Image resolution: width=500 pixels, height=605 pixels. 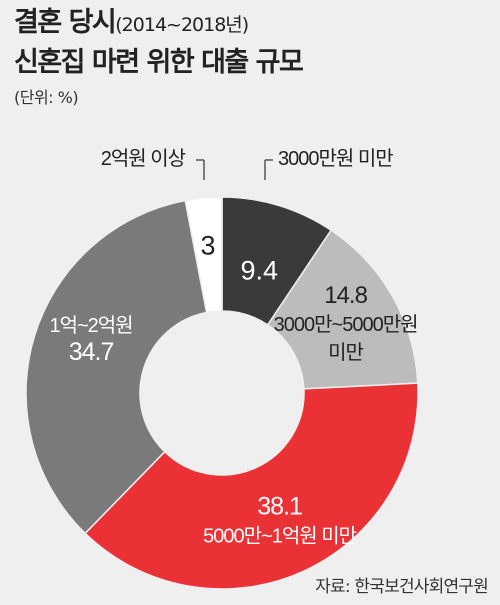 I want to click on category-label-3000만~5000만원-미만-1: 3000만~5000만원, so click(x=346, y=324).